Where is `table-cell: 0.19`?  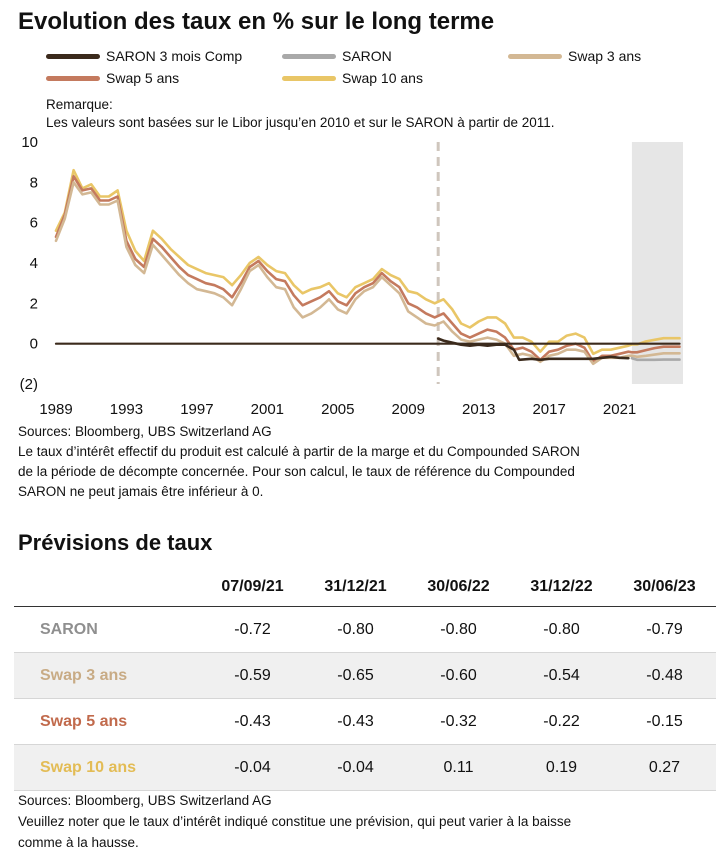 table-cell: 0.19 is located at coordinates (561, 767).